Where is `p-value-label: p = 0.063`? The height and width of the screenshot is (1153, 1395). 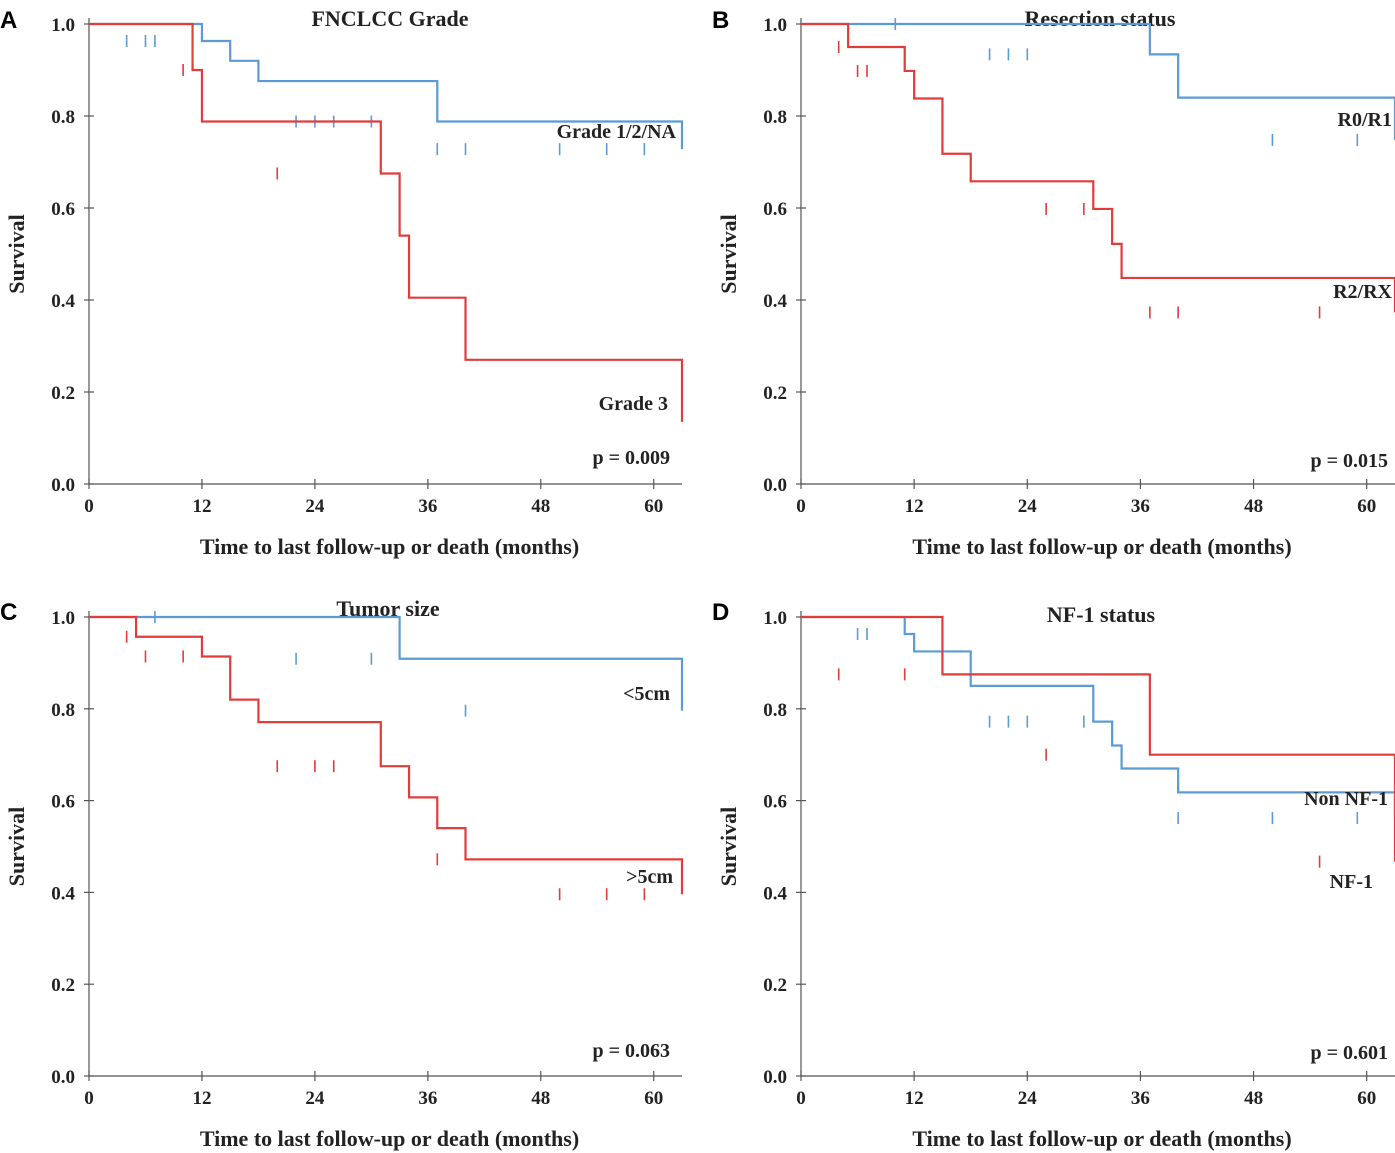 p-value-label: p = 0.063 is located at coordinates (631, 1051).